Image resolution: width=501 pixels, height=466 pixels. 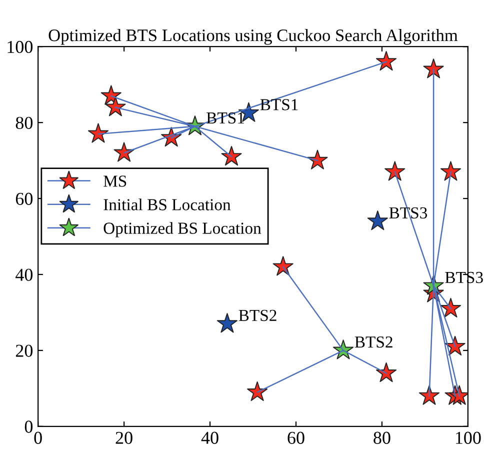 I want to click on x-tick-label: 100, so click(x=468, y=438).